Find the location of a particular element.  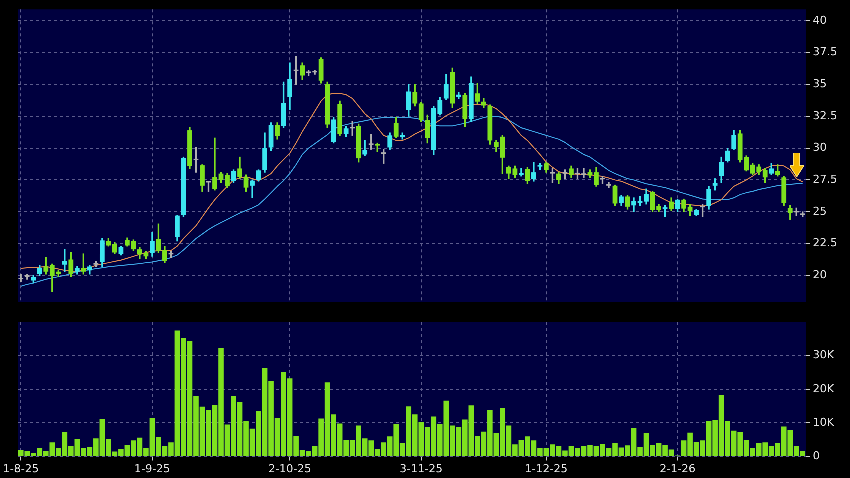

y-tick-label: 37.5 is located at coordinates (825, 52).